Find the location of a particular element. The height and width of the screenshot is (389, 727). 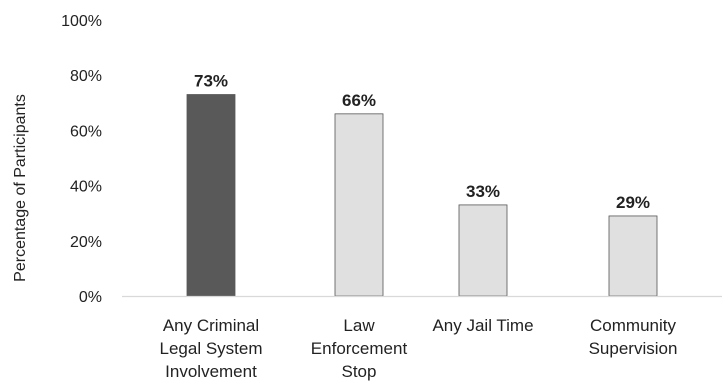

value-label: 33% is located at coordinates (483, 191).